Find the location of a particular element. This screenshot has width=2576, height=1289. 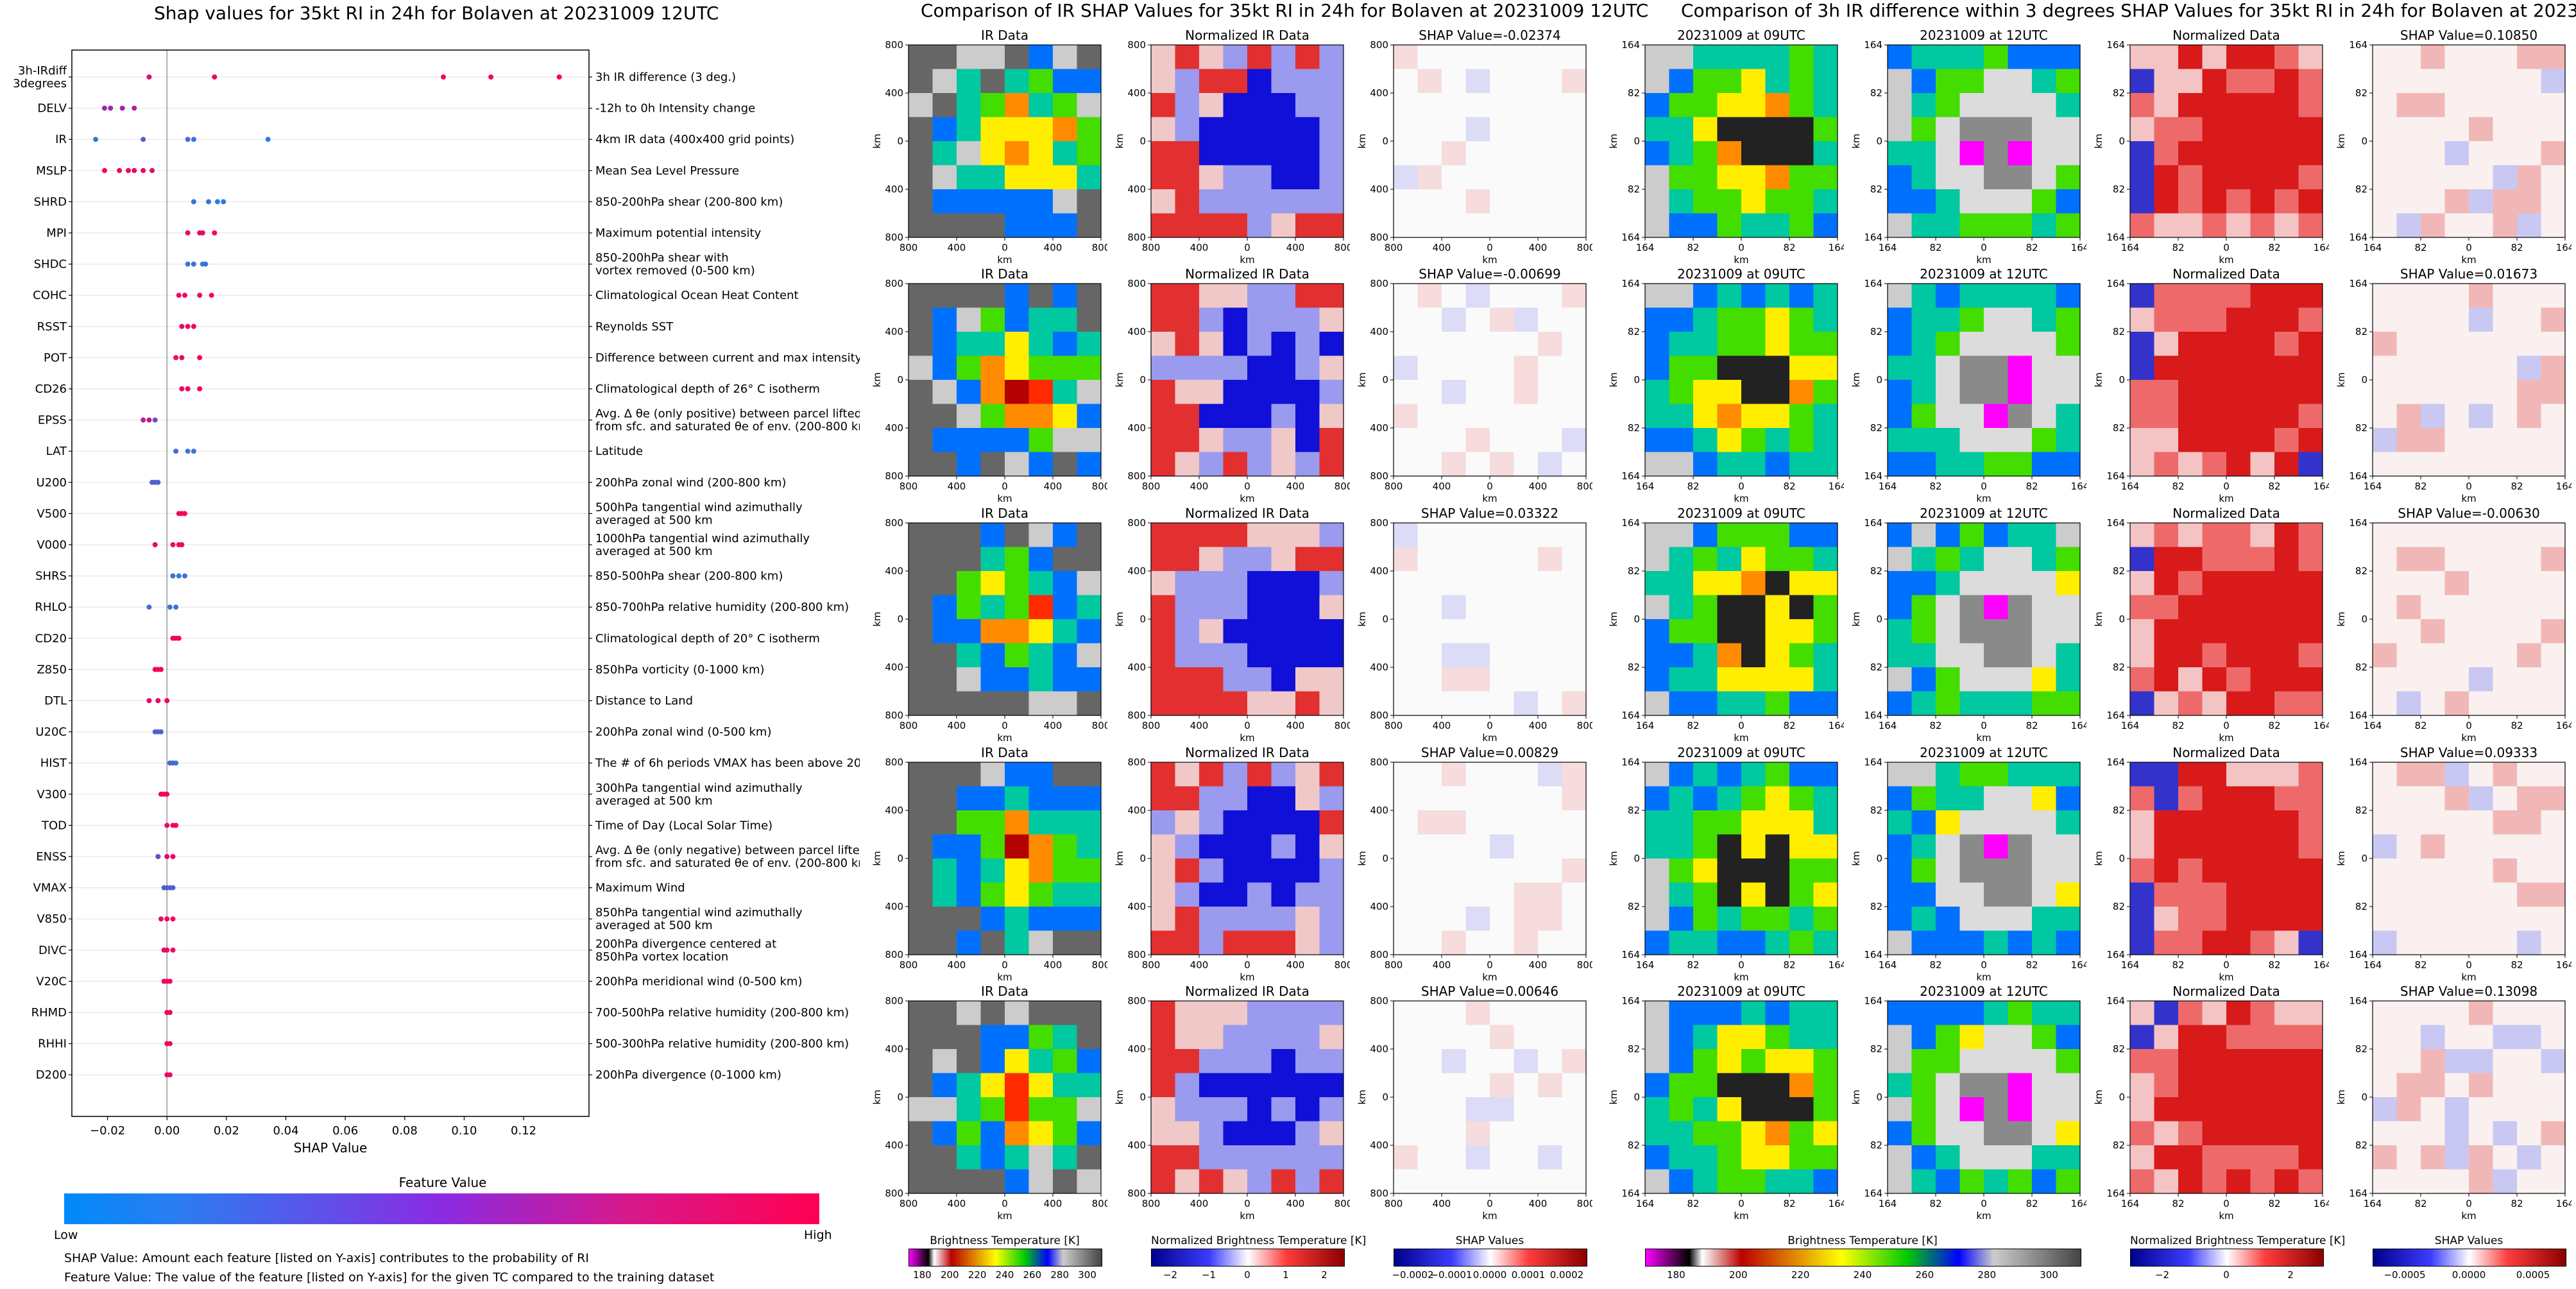

y-axis-label: km is located at coordinates (877, 1096).